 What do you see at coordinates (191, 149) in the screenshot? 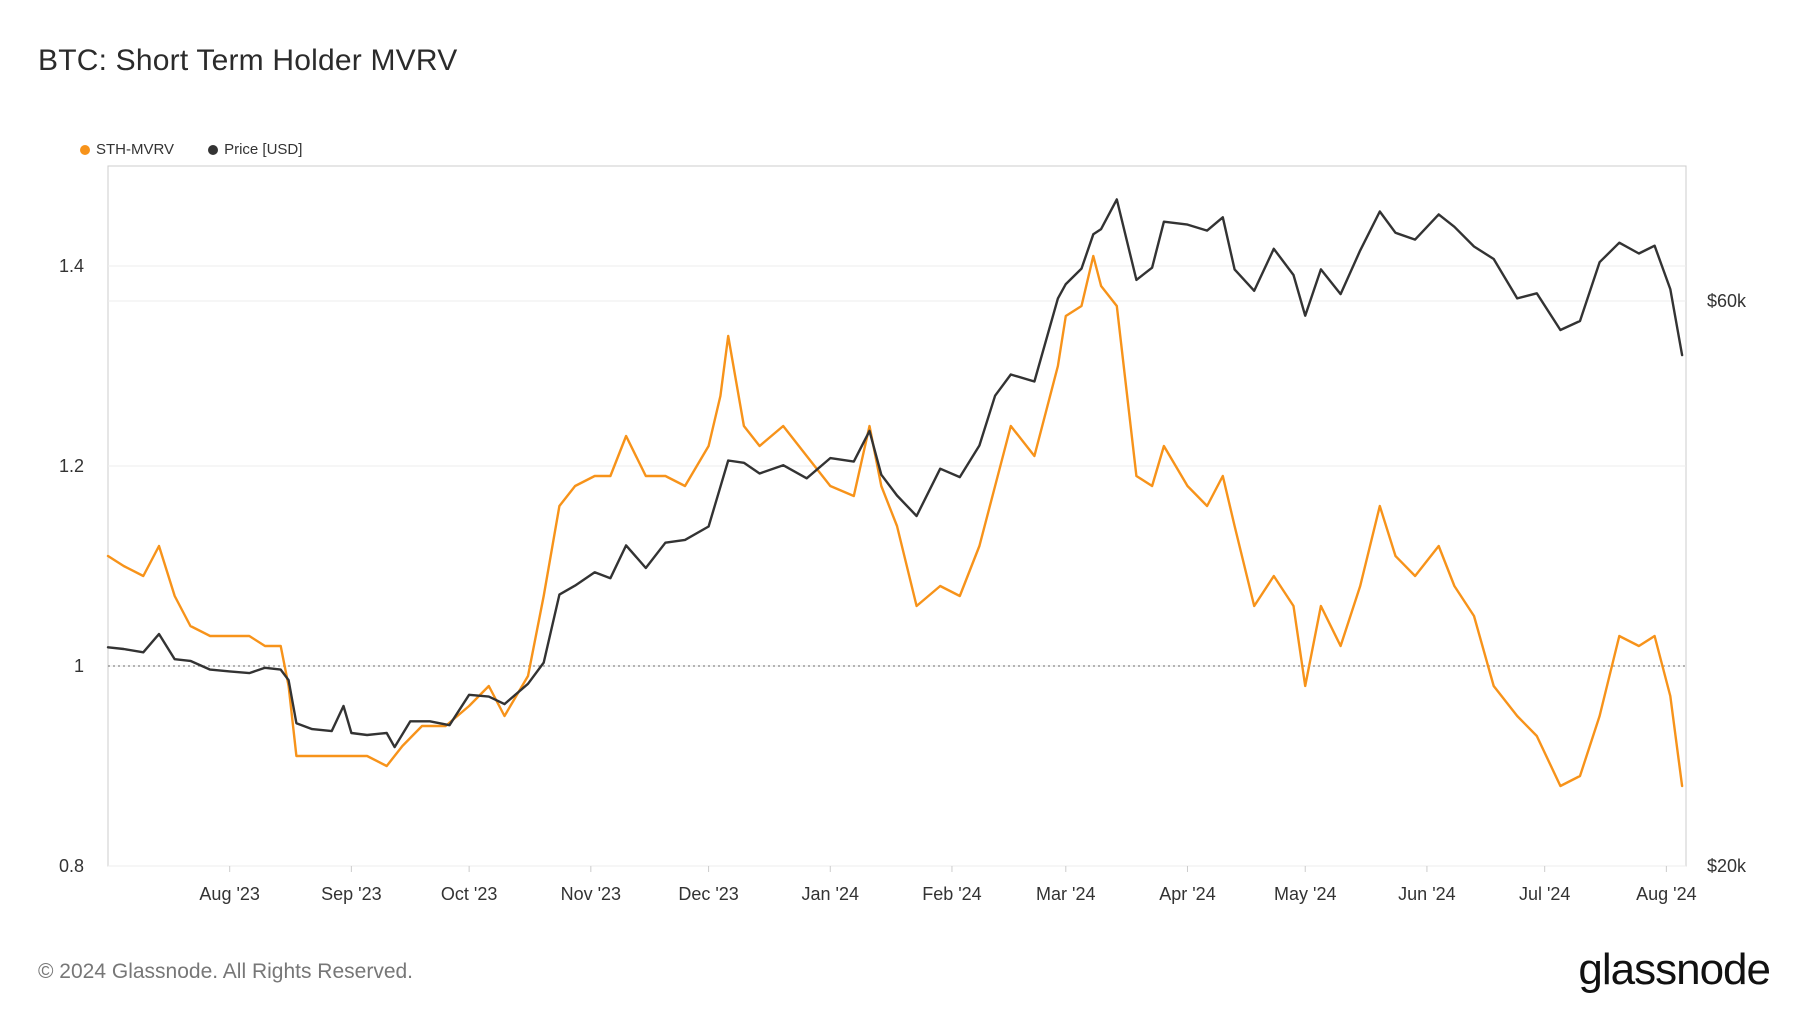
I see `chart-legend: STH-MVRV Price [USD]` at bounding box center [191, 149].